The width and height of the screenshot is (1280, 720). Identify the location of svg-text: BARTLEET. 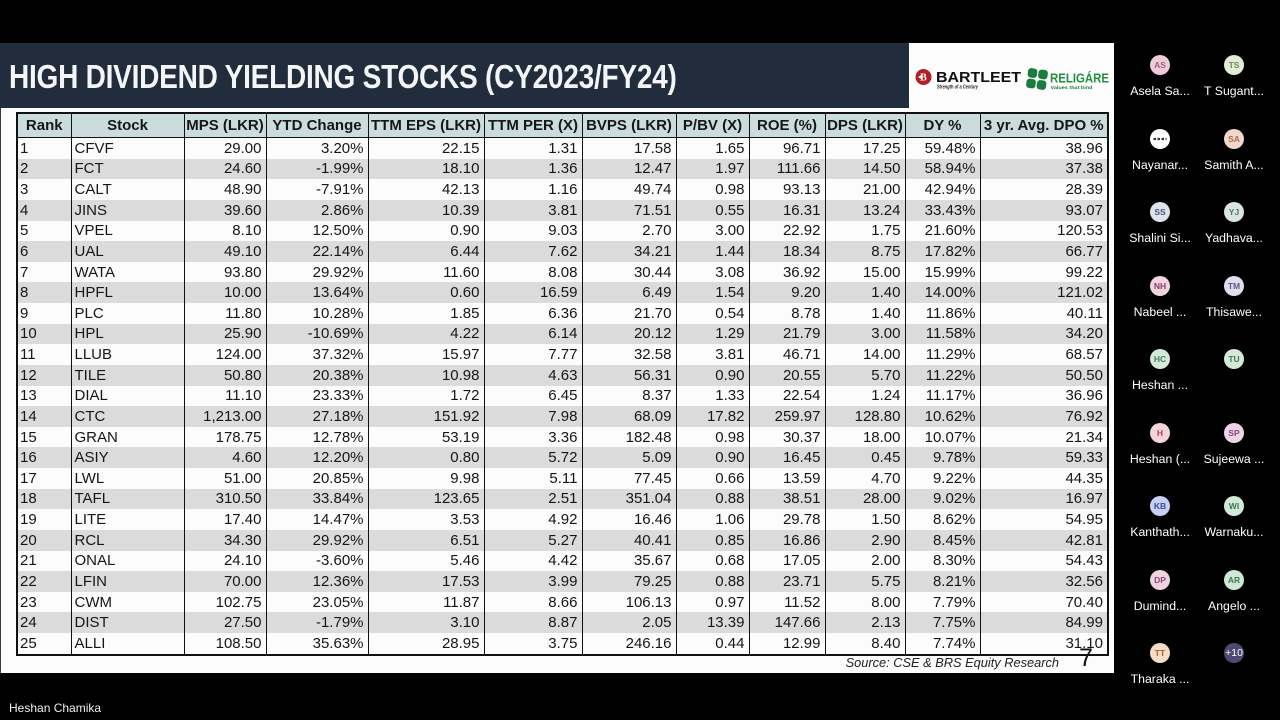
(978, 78).